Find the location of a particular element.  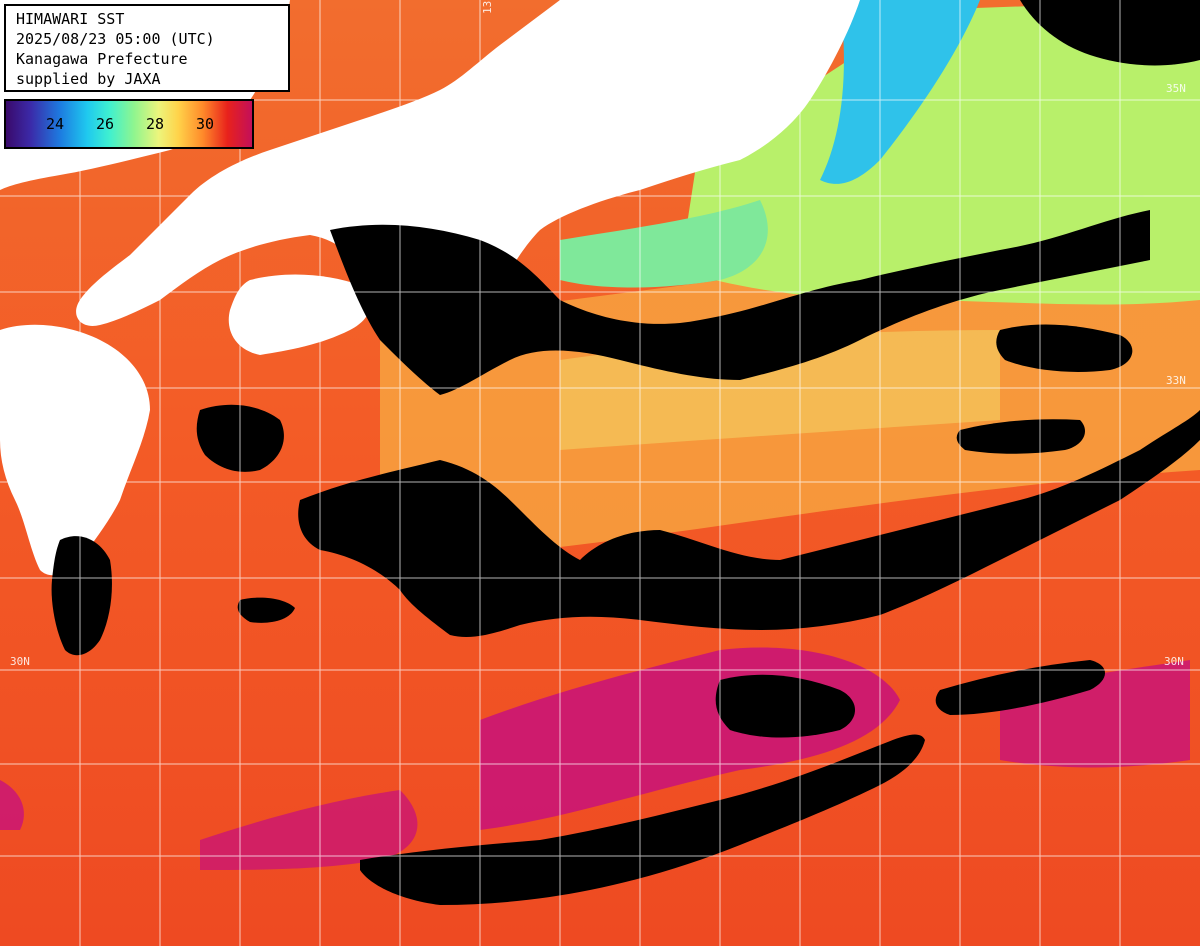

lat-label-30n-right: 30N is located at coordinates (1174, 661).